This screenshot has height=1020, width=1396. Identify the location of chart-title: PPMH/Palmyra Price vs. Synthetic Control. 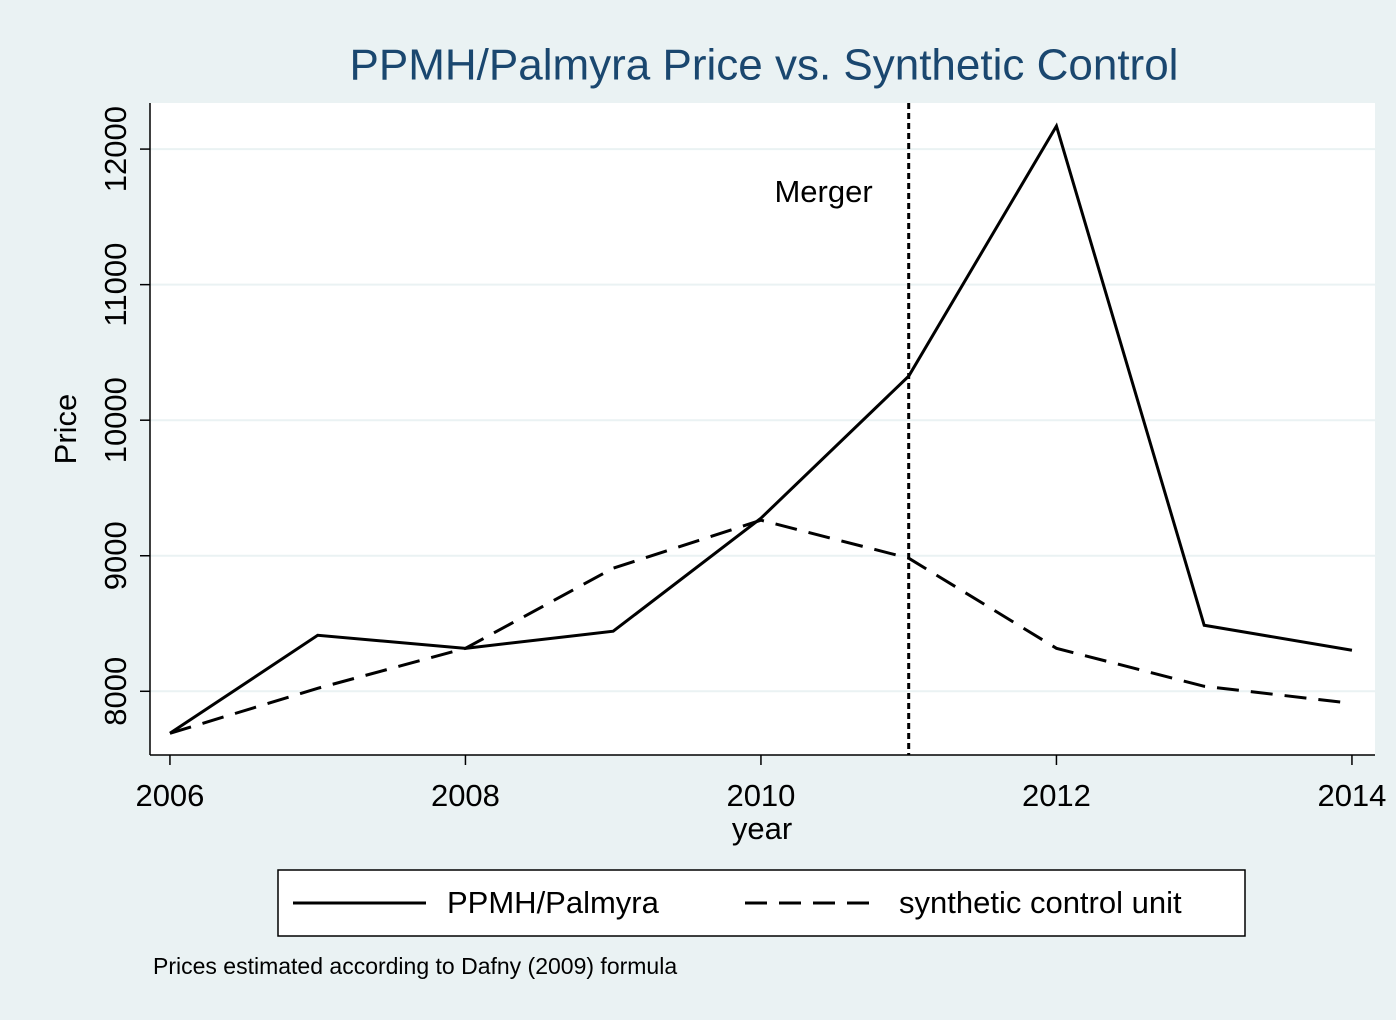
(764, 65).